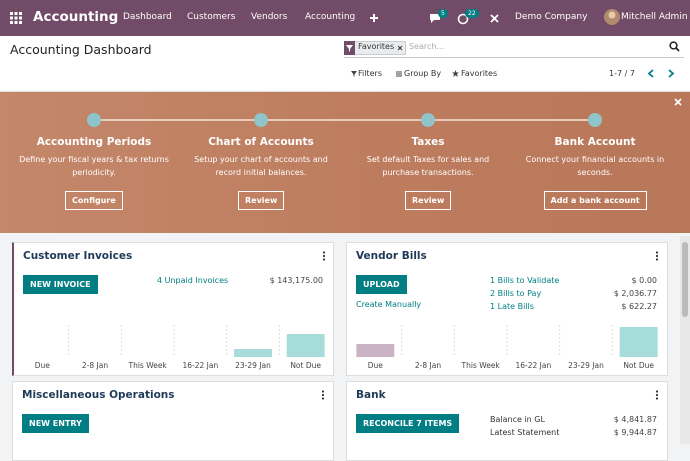 The height and width of the screenshot is (461, 690). I want to click on favorites: Favorites, so click(479, 73).